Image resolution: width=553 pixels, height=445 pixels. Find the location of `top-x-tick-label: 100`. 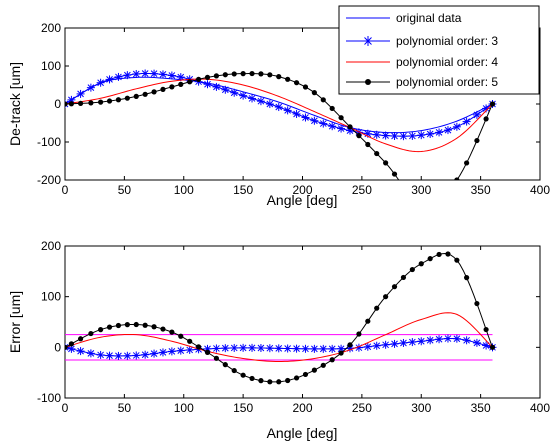

top-x-tick-label: 100 is located at coordinates (184, 190).